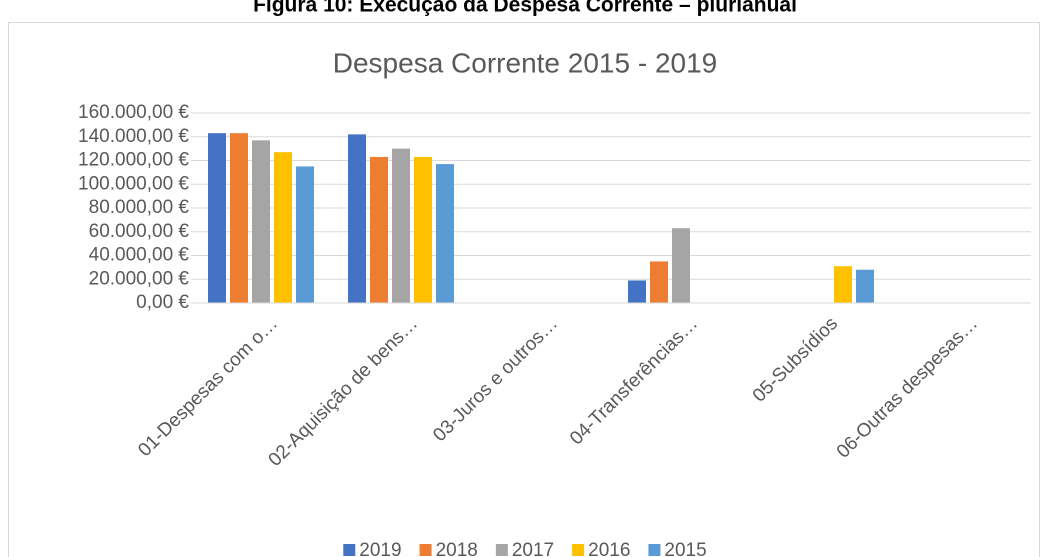 This screenshot has height=557, width=1050. What do you see at coordinates (139, 278) in the screenshot?
I see `y-tick-label: 20.000,00 €` at bounding box center [139, 278].